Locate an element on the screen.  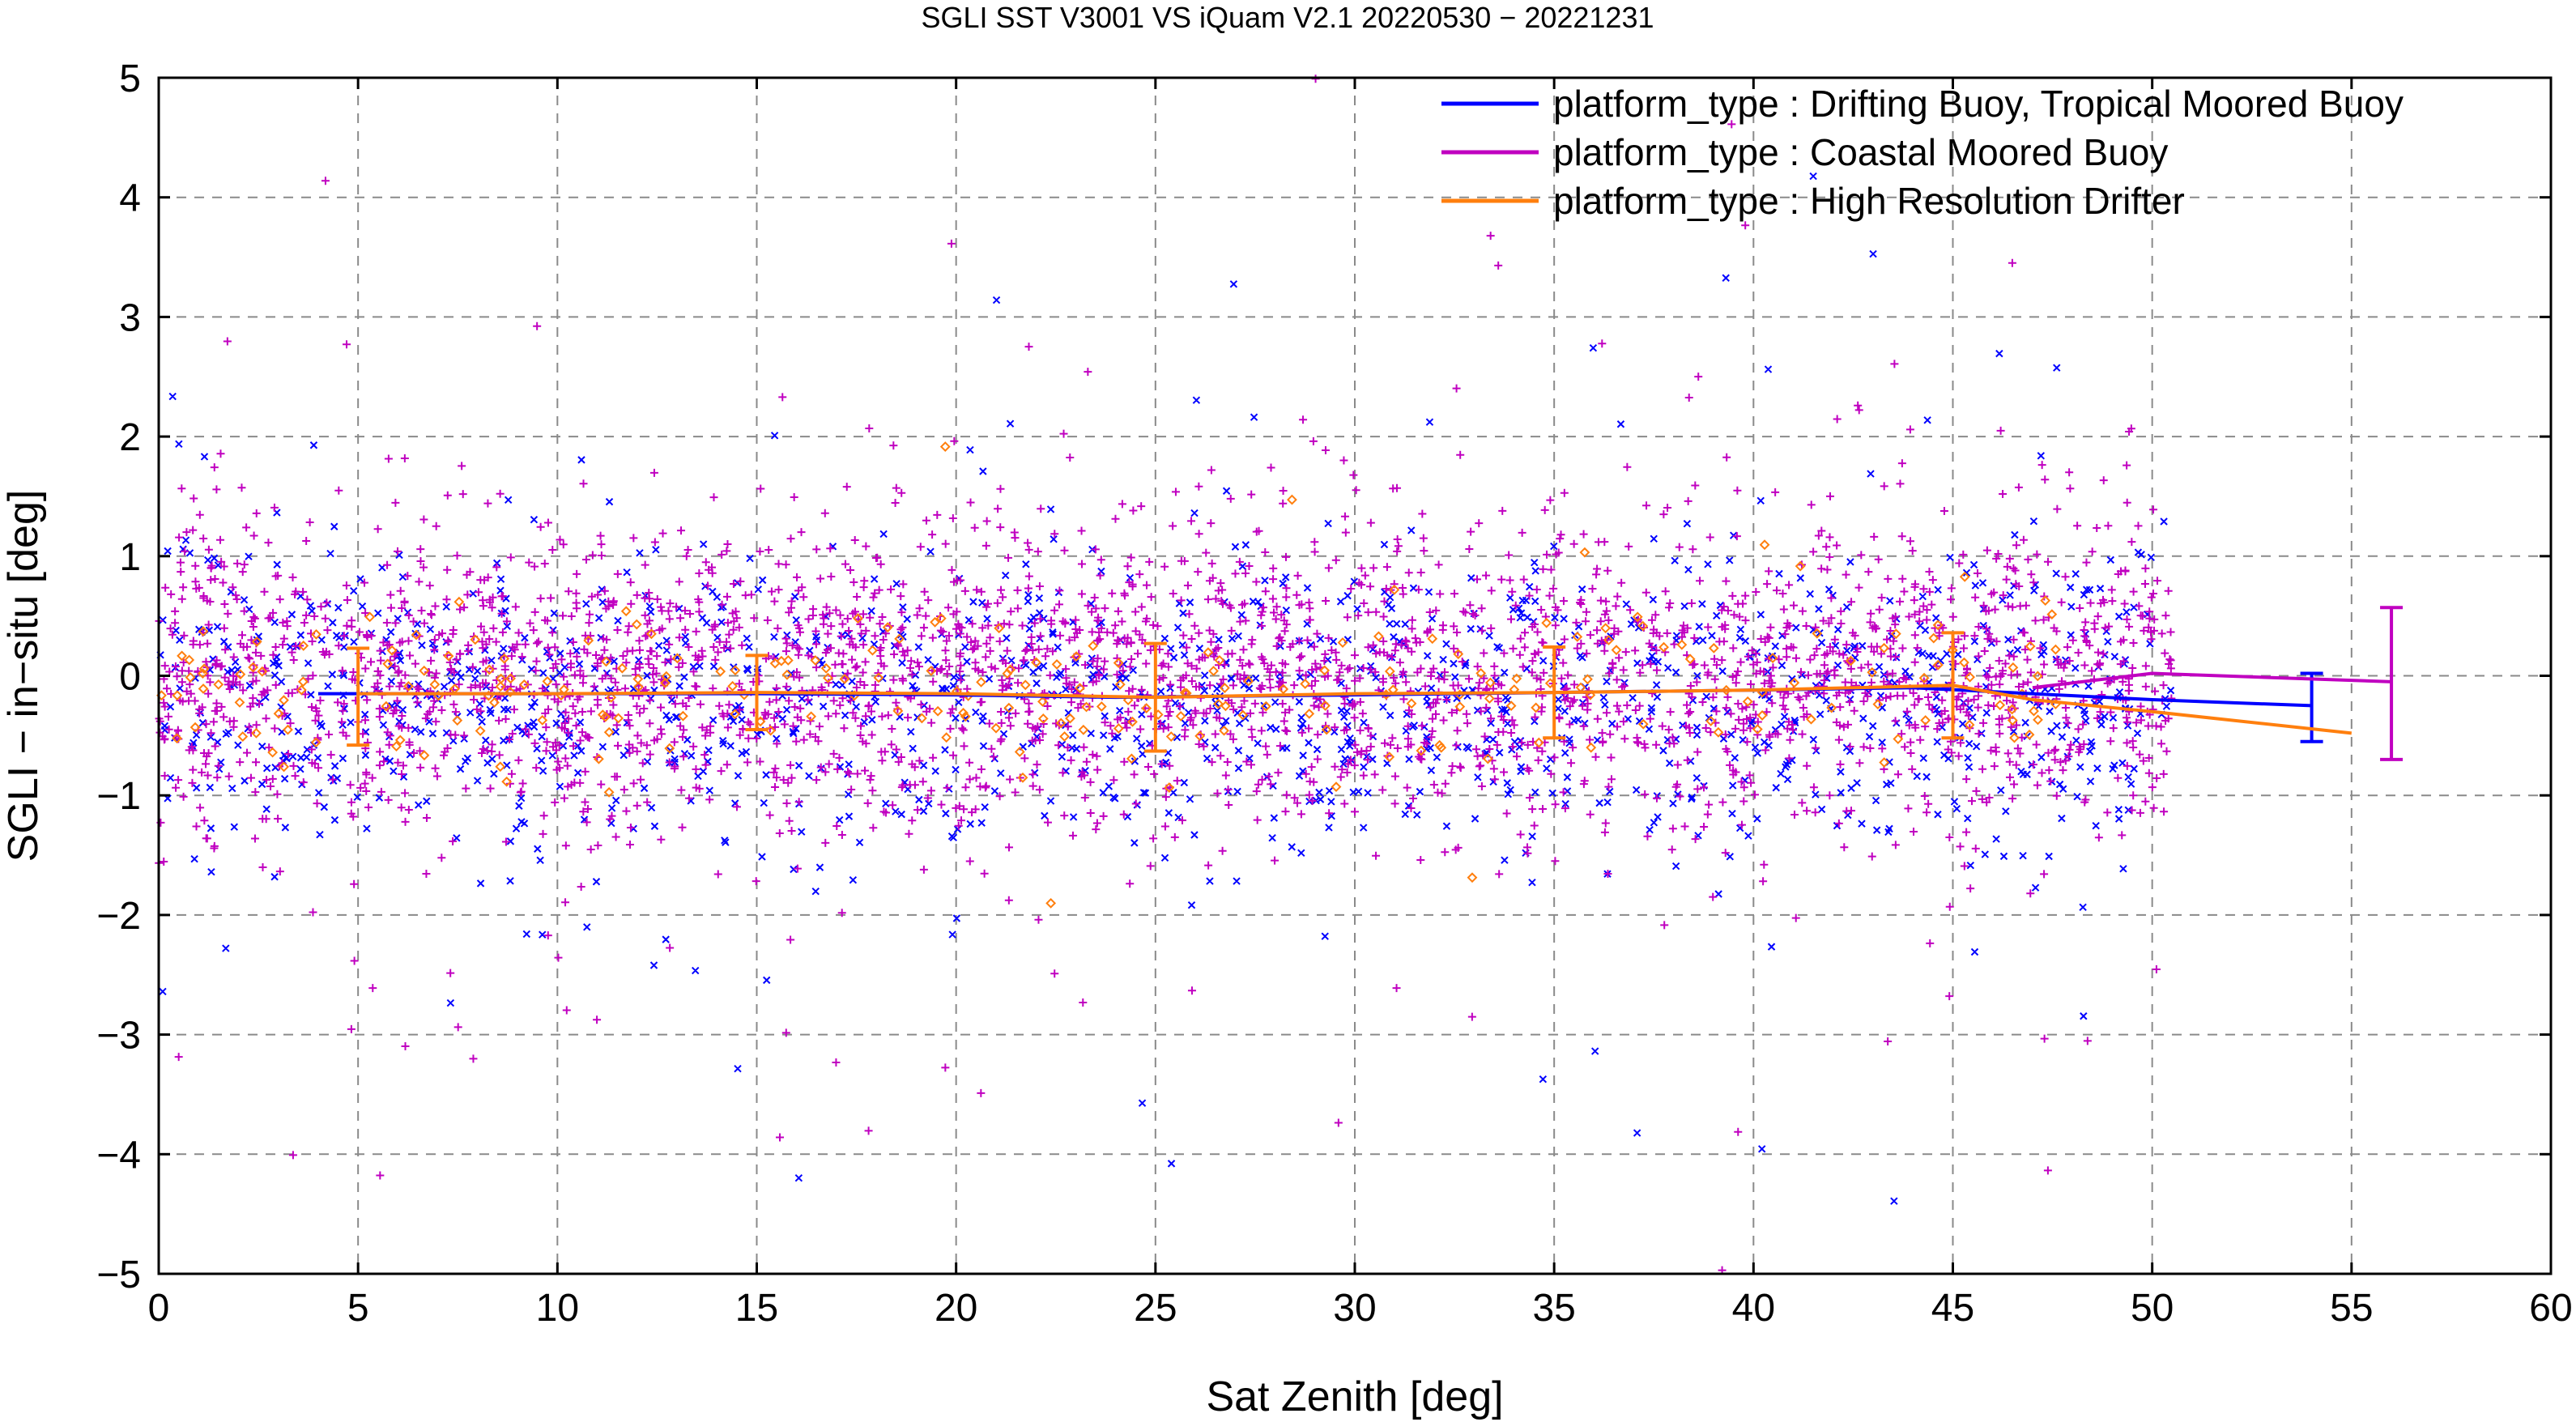
x-tick-label: 0 is located at coordinates (159, 1308).